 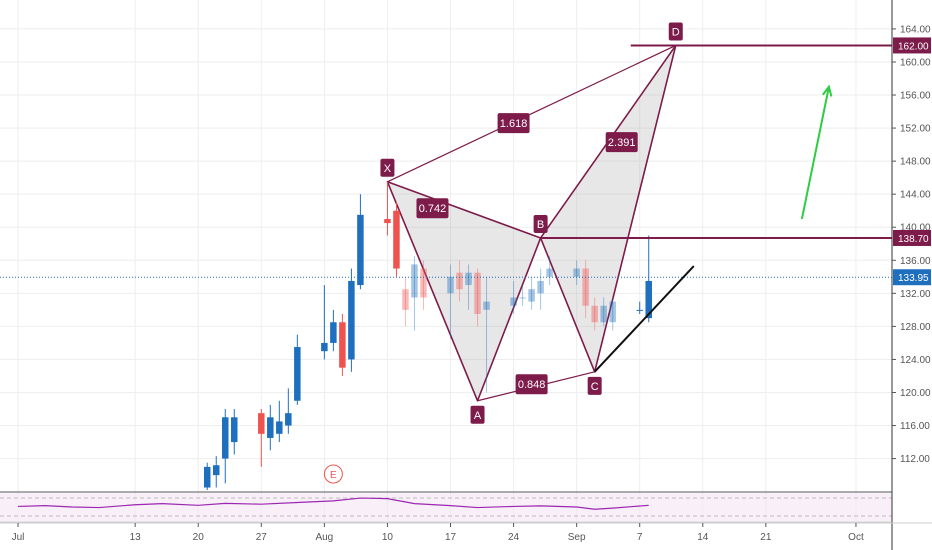 I want to click on price-tick-label: 120.00, so click(x=915, y=393).